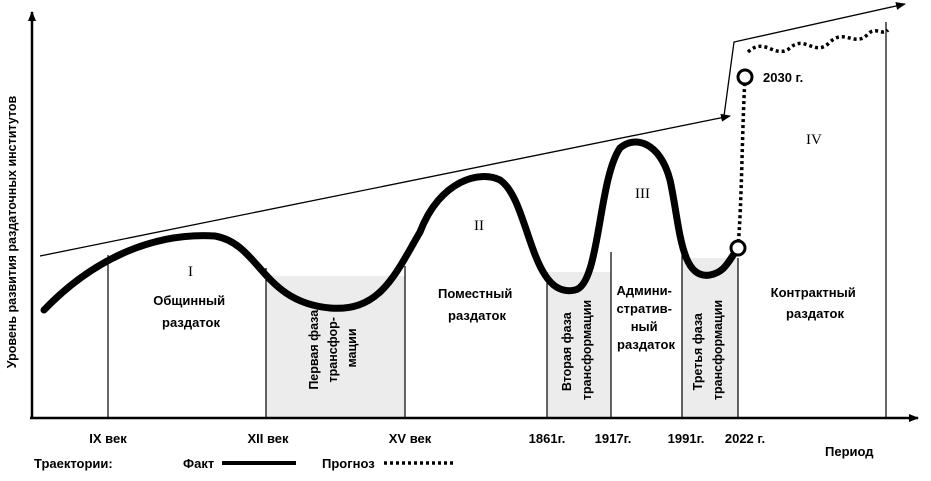  I want to click on point-2022-marker, so click(738, 248).